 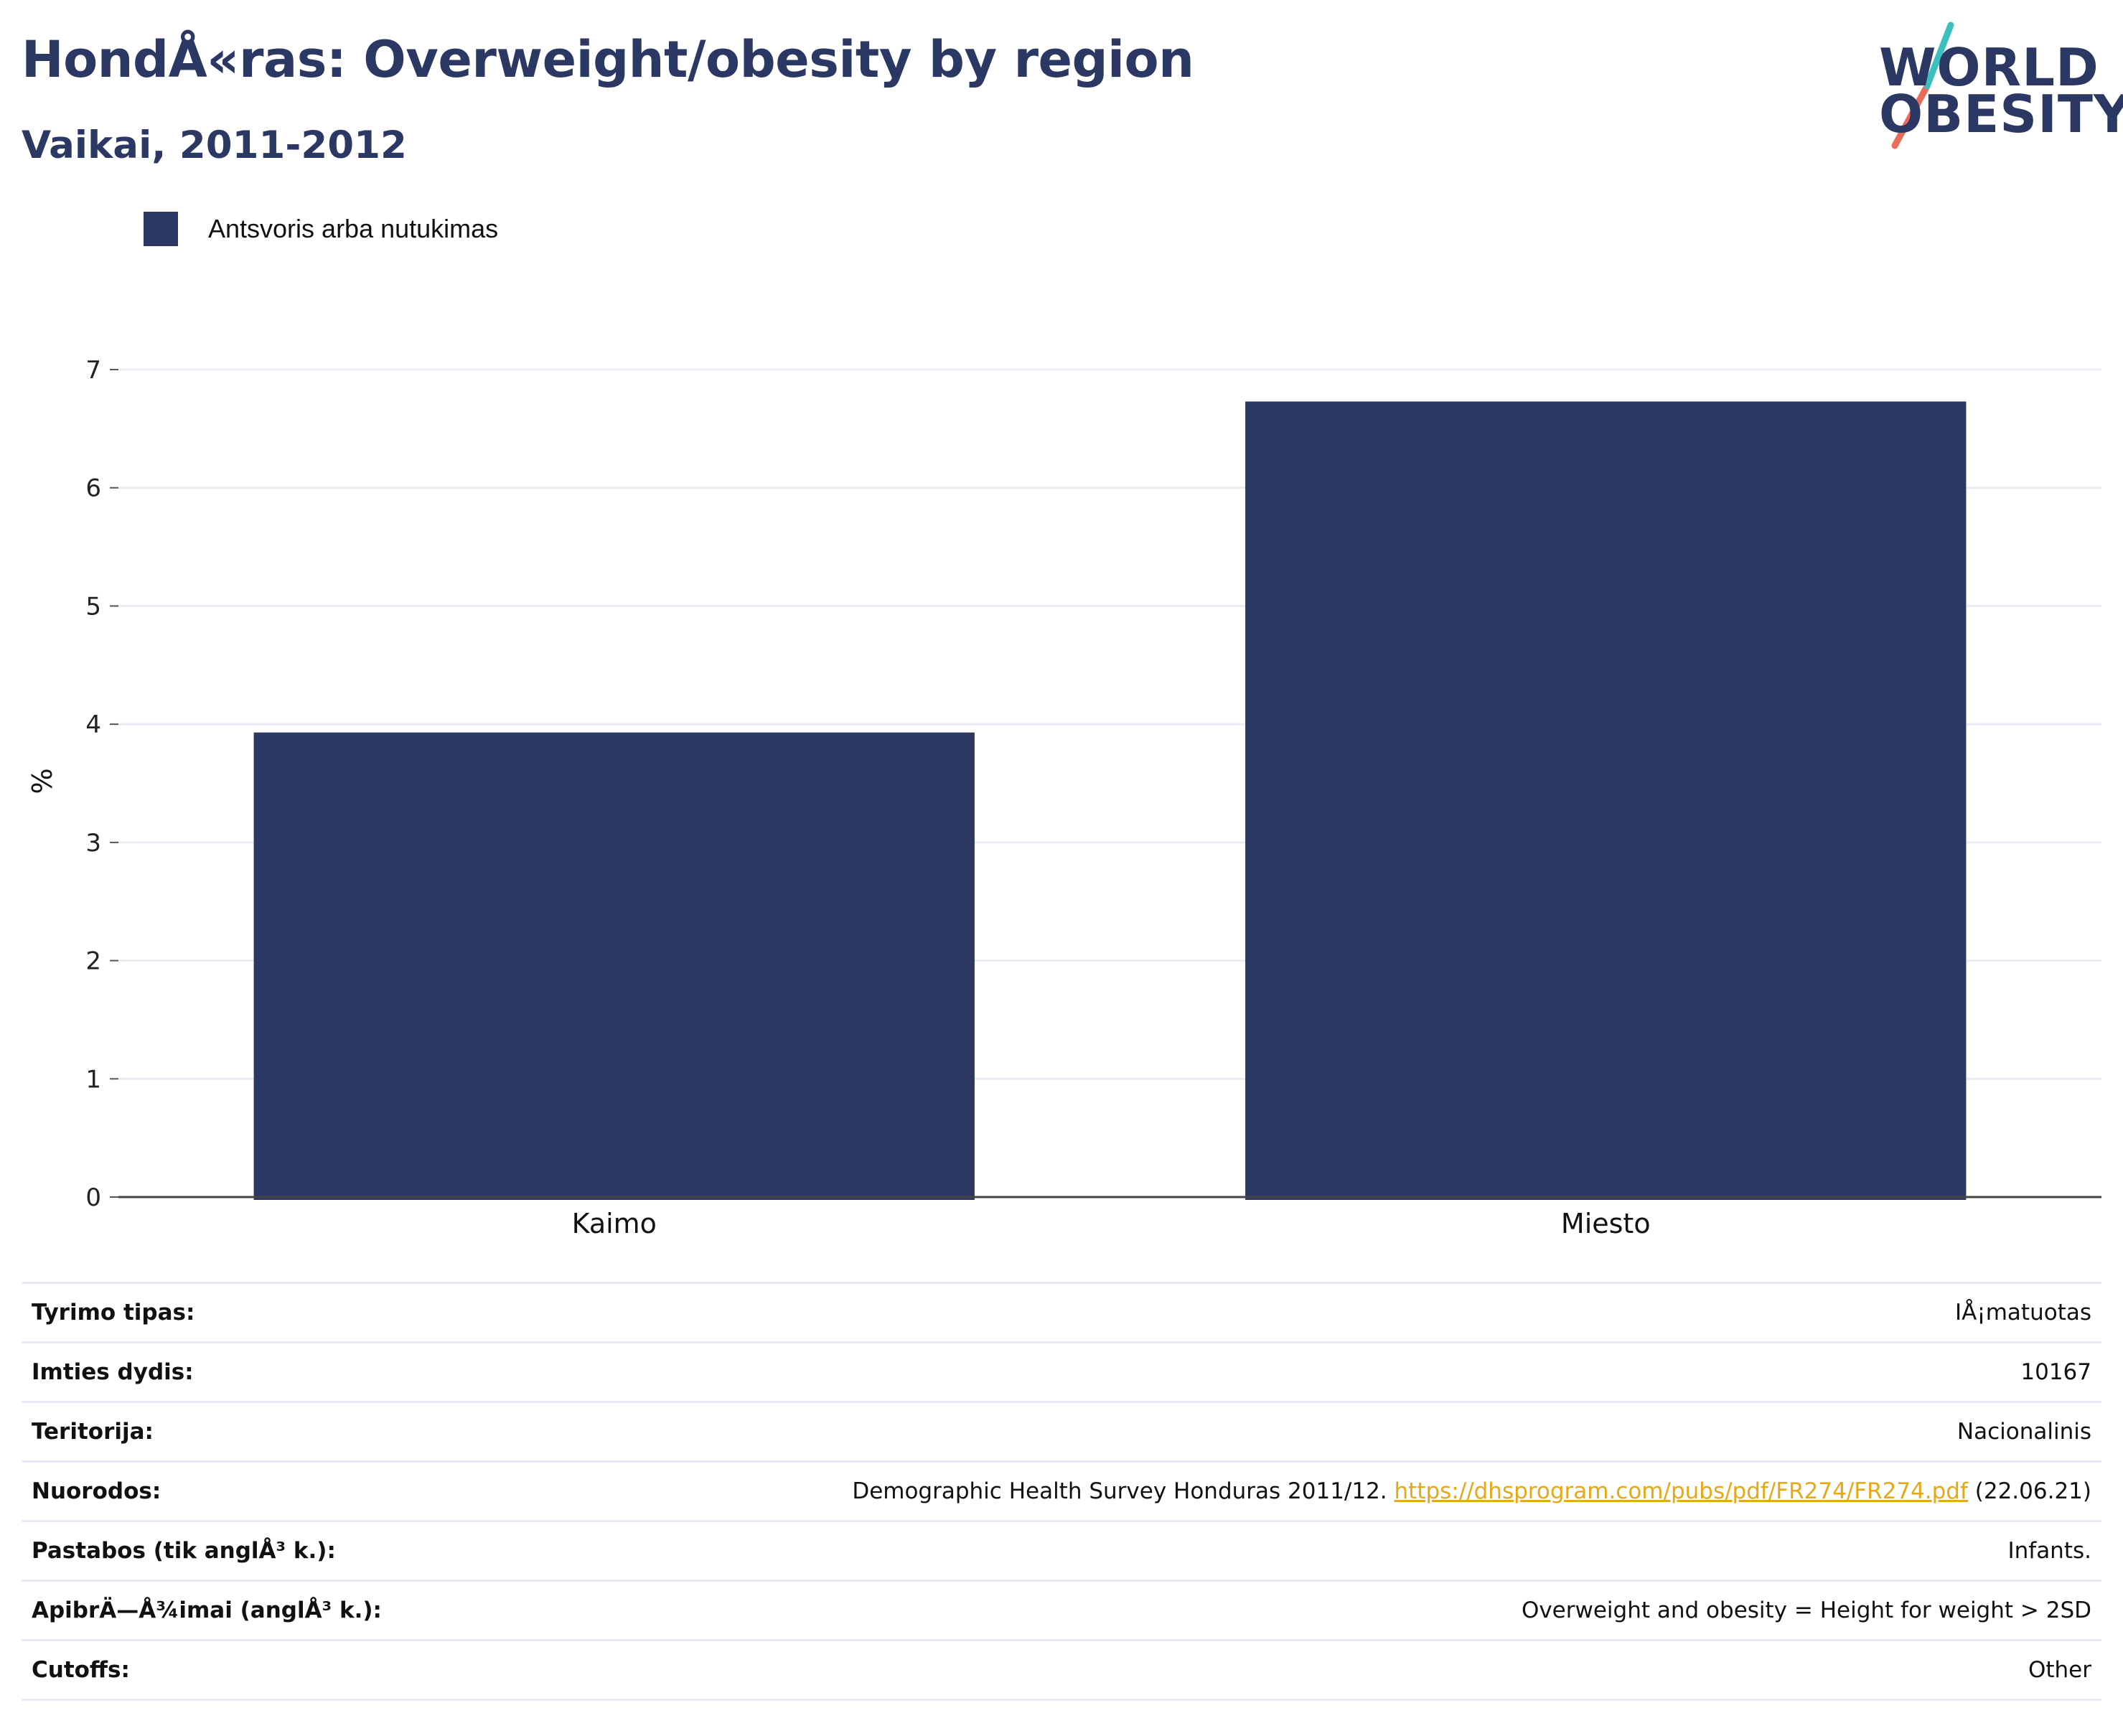 What do you see at coordinates (207, 1610) in the screenshot?
I see `metadata-key: ApibrÄ—Å¾imai (anglÅ³ k.):` at bounding box center [207, 1610].